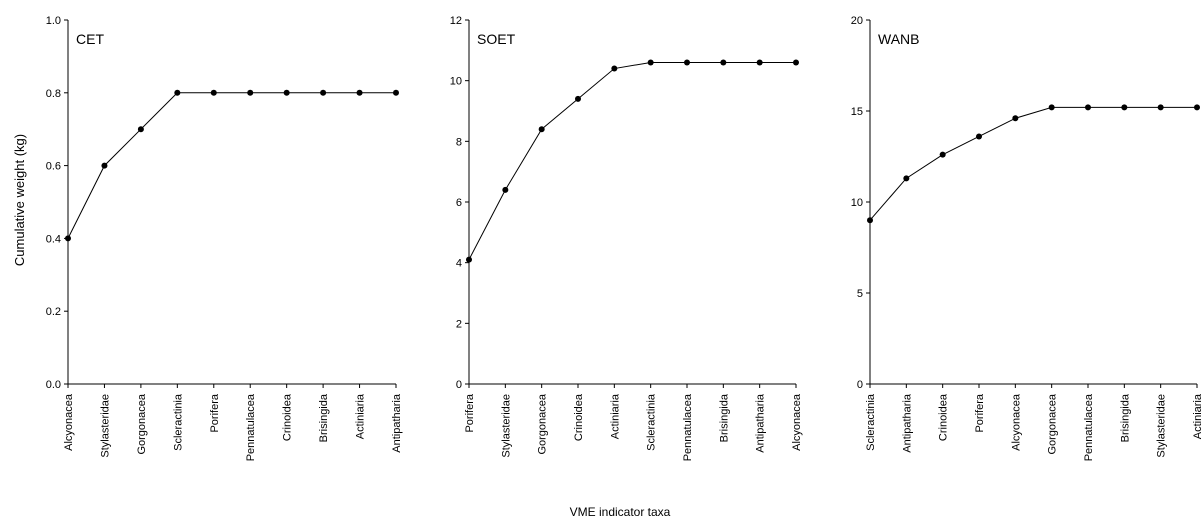 This screenshot has width=1201, height=522. Describe the element at coordinates (90, 39) in the screenshot. I see `panel-title: CET` at that location.